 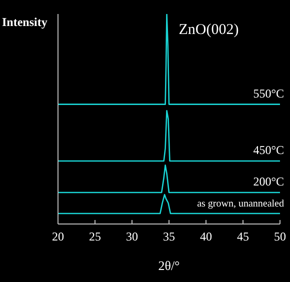 What do you see at coordinates (132, 237) in the screenshot?
I see `x-tick-label: 30` at bounding box center [132, 237].